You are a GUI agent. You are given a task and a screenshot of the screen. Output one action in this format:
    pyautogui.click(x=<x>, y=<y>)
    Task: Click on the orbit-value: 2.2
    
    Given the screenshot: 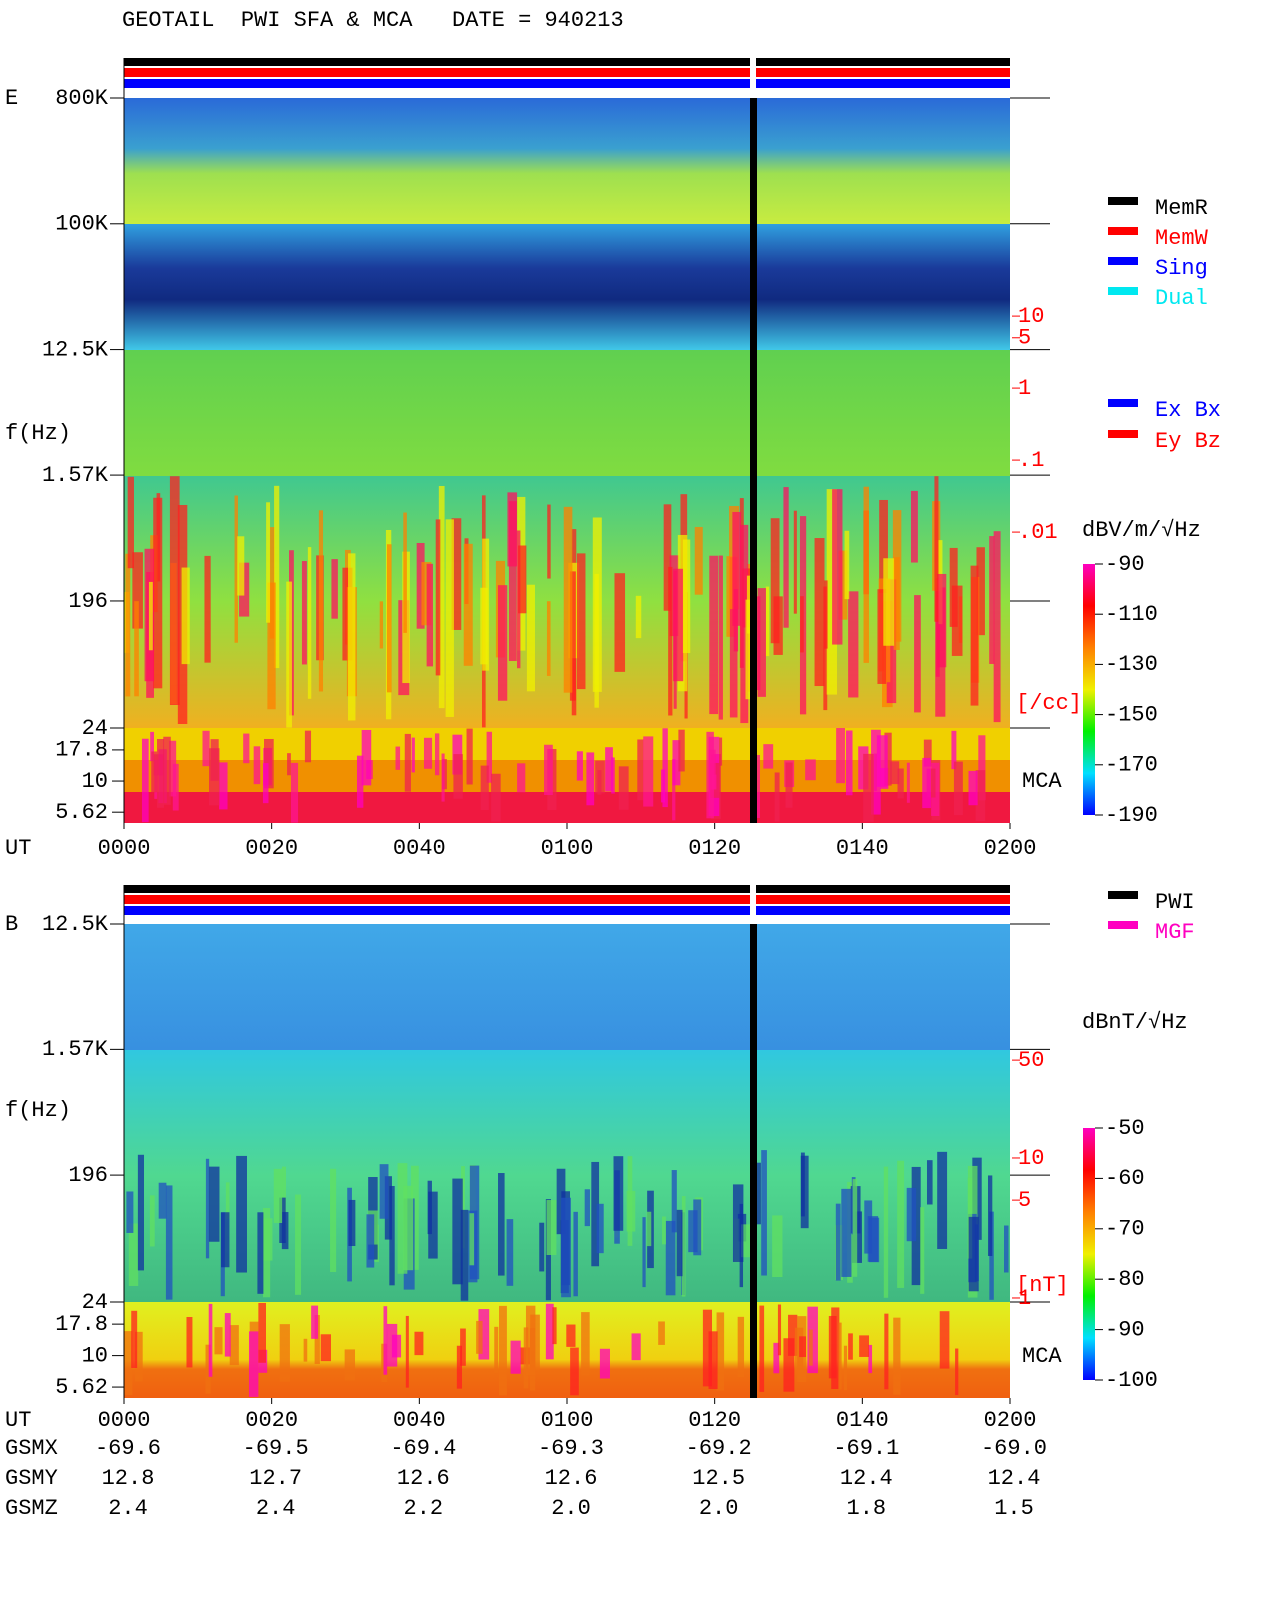 What is the action you would take?
    pyautogui.click(x=424, y=1508)
    